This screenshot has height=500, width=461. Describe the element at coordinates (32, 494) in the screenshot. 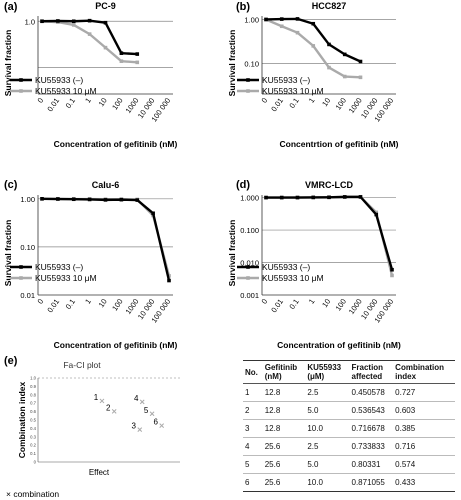

I see `legend-label: × combination` at that location.